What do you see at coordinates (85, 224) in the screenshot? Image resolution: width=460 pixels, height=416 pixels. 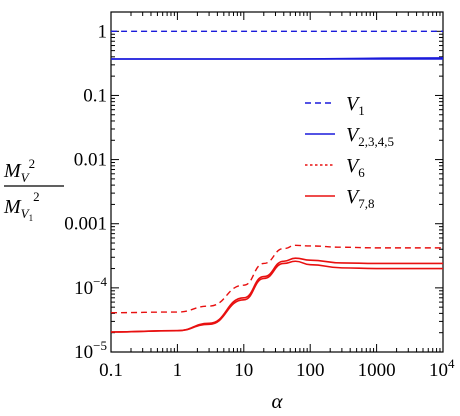 I see `y-tick-label: 0.001` at bounding box center [85, 224].